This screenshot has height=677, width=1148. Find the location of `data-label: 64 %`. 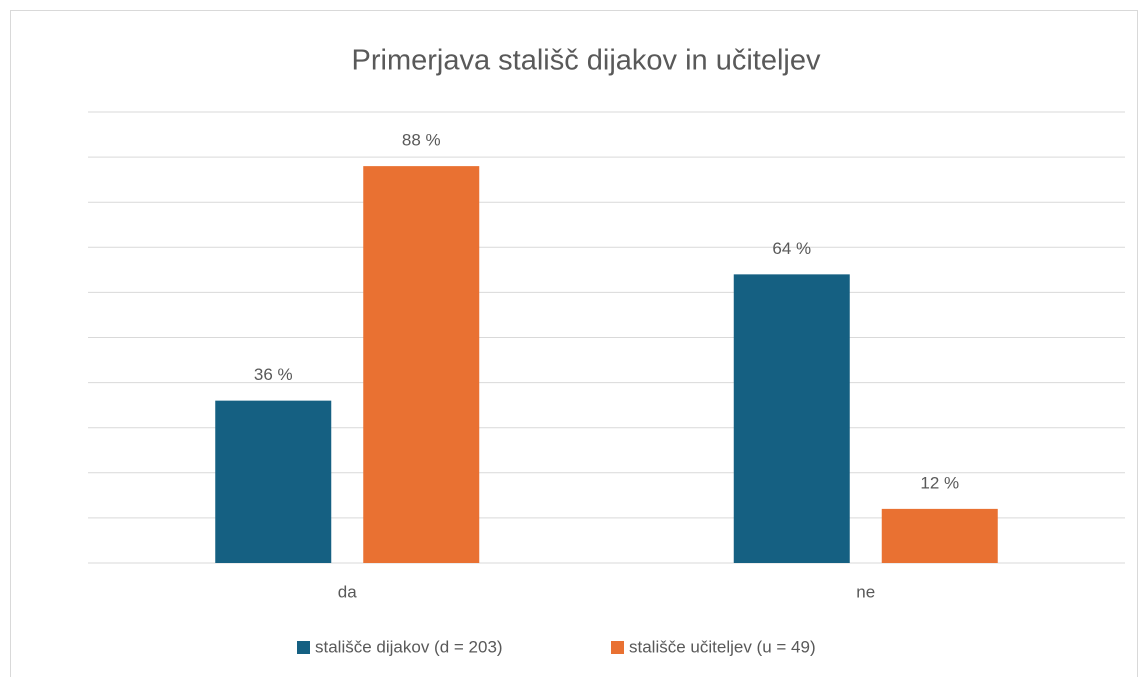

data-label: 64 % is located at coordinates (791, 248).